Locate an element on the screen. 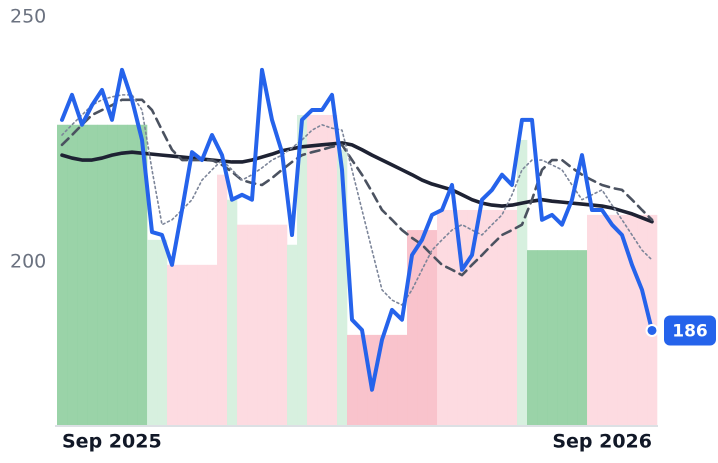  value-label: 186 is located at coordinates (690, 331).